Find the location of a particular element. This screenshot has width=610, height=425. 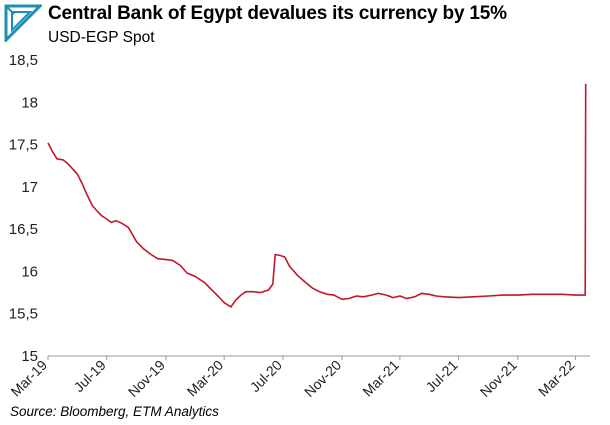

y-tick-label: 16 is located at coordinates (29, 271).